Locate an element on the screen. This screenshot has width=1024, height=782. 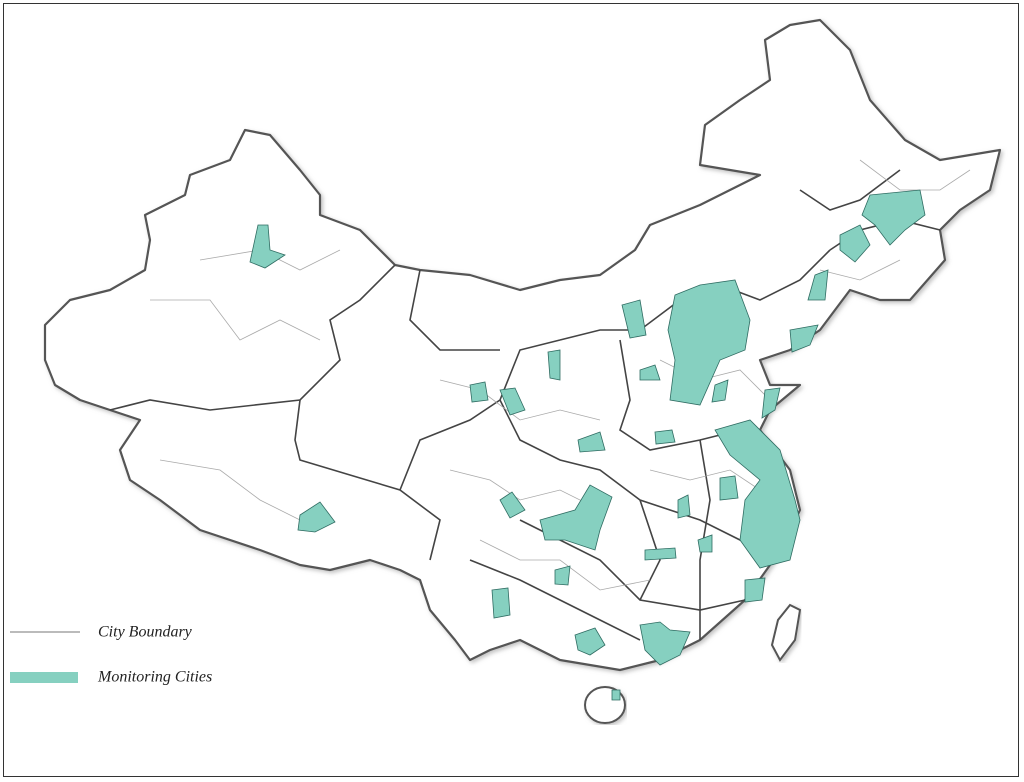
legend-label: Monitoring Cities is located at coordinates (154, 677).